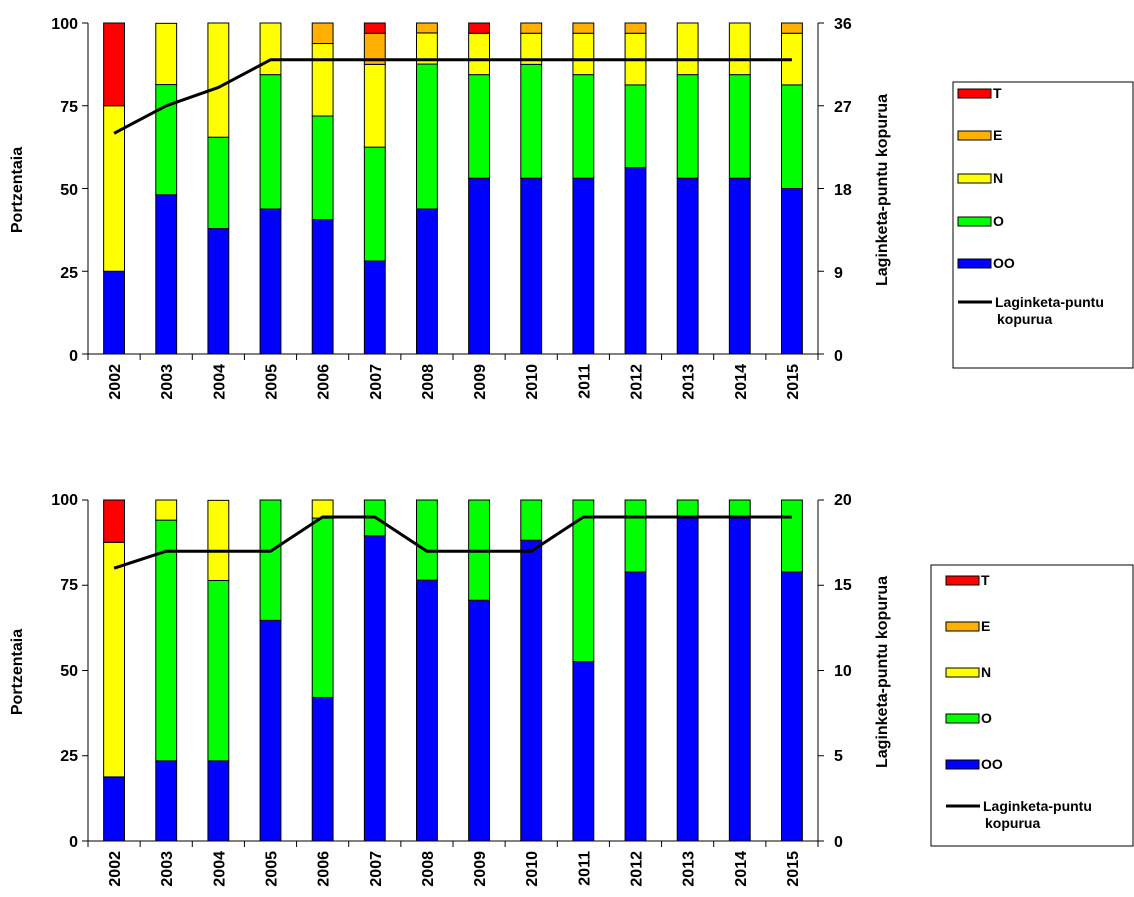 This screenshot has width=1134, height=897. What do you see at coordinates (69, 107) in the screenshot?
I see `chart-1-y-tick-label: 75` at bounding box center [69, 107].